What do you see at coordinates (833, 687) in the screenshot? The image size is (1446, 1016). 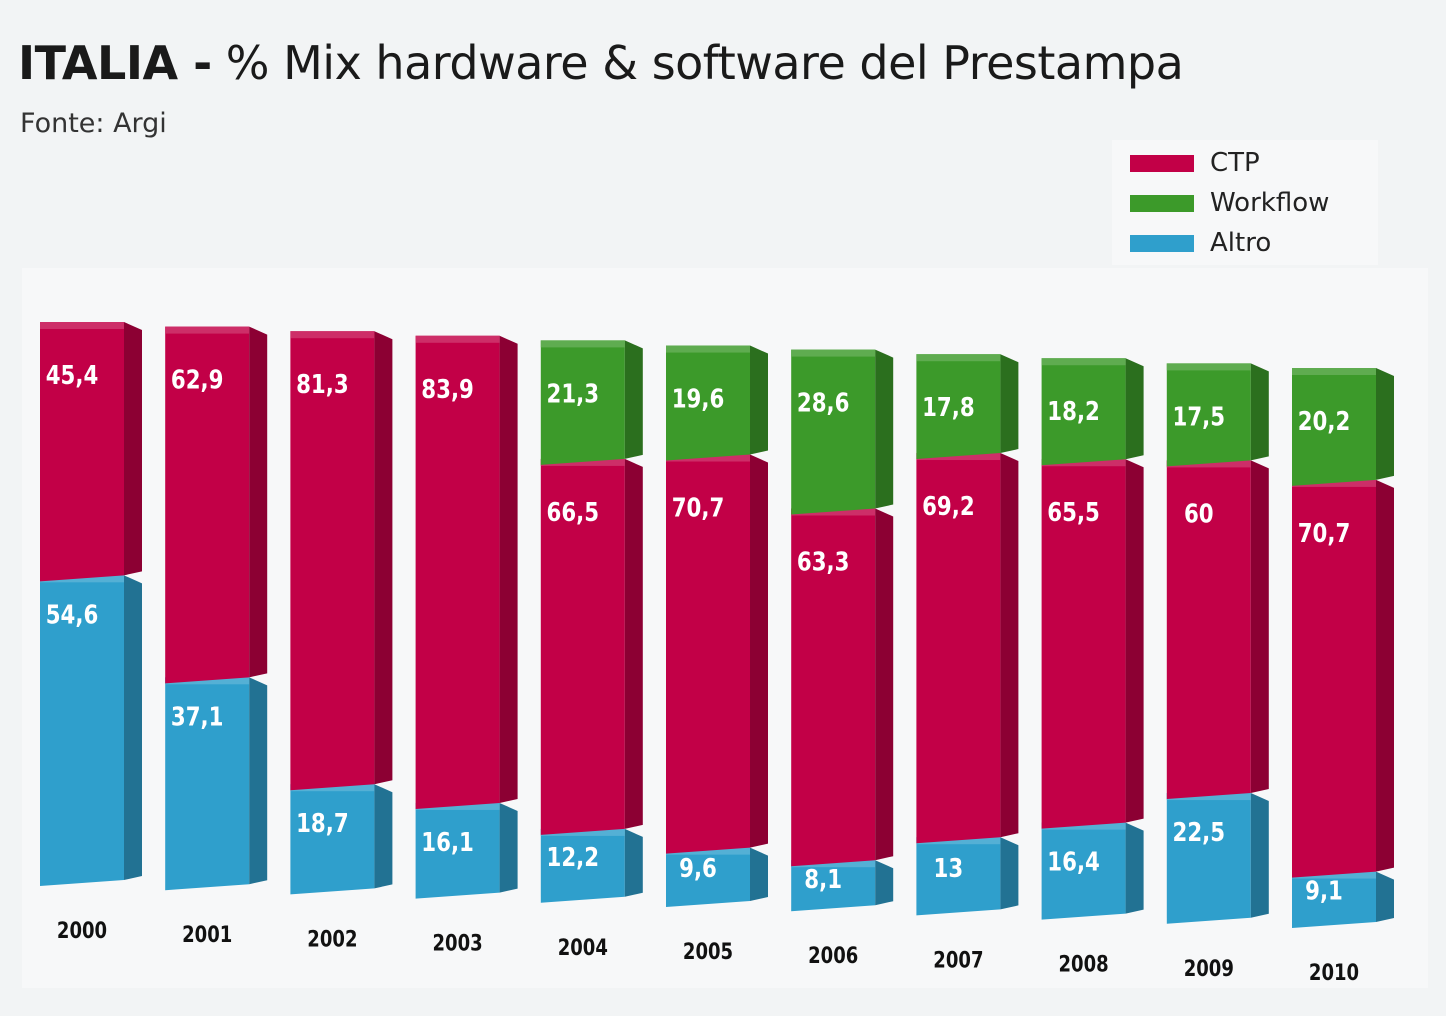 I see `bar-ctp-2006` at bounding box center [833, 687].